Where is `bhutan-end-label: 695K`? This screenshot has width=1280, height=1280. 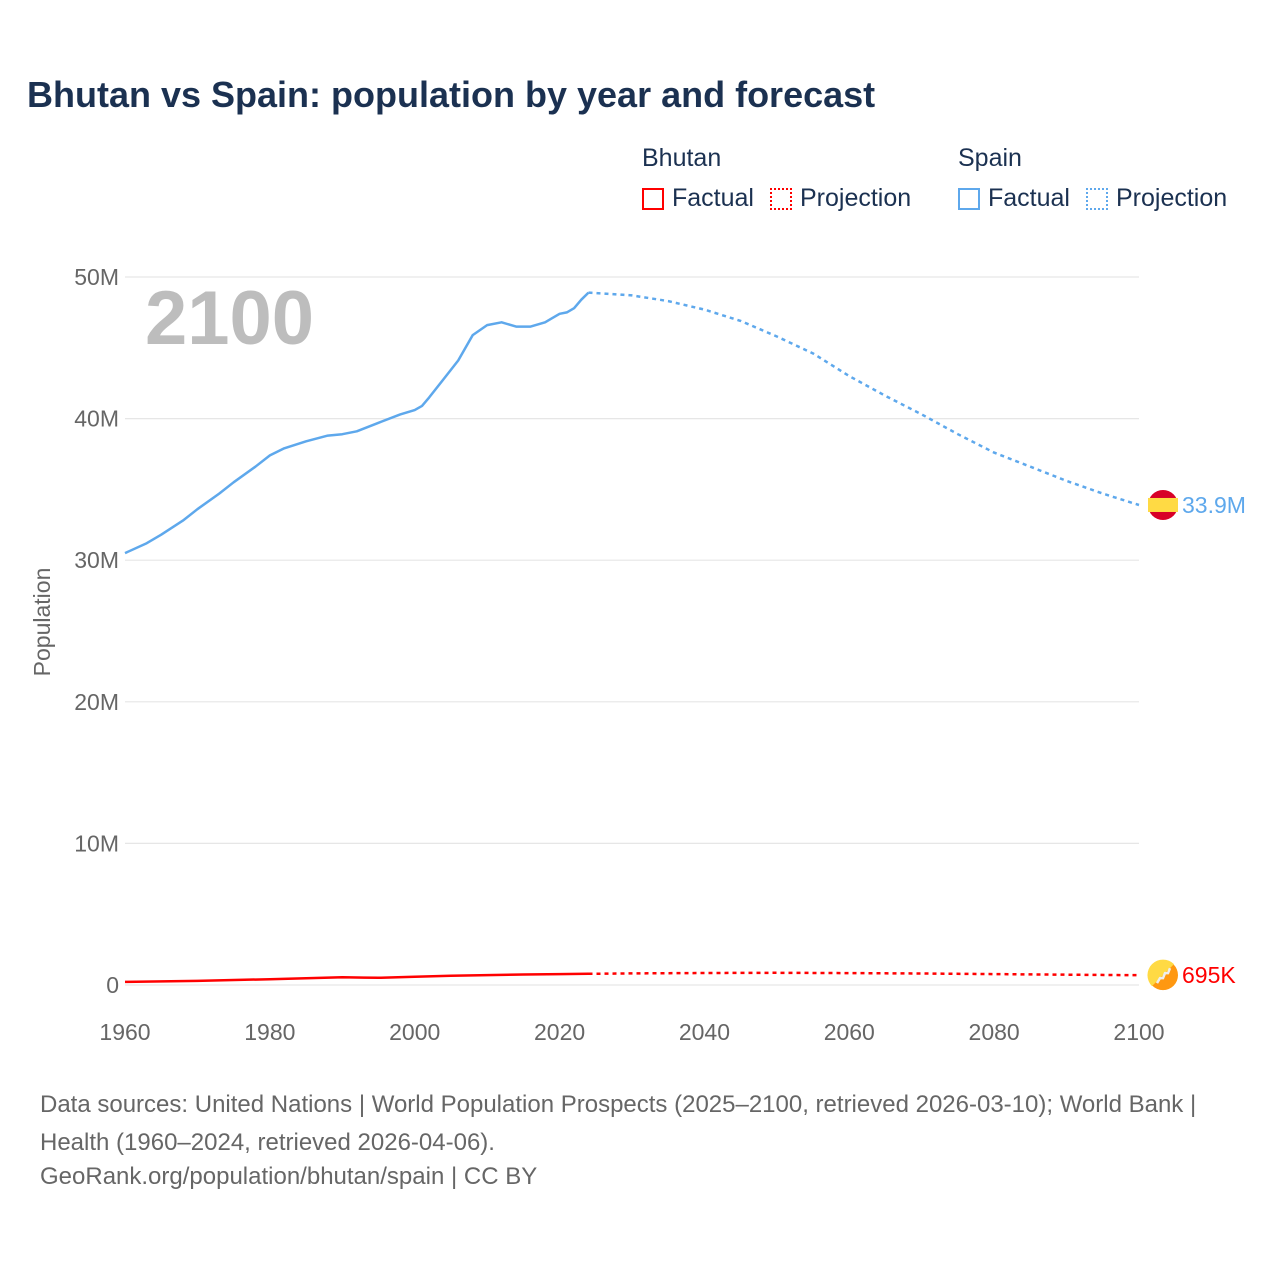
bhutan-end-label: 695K is located at coordinates (1209, 975).